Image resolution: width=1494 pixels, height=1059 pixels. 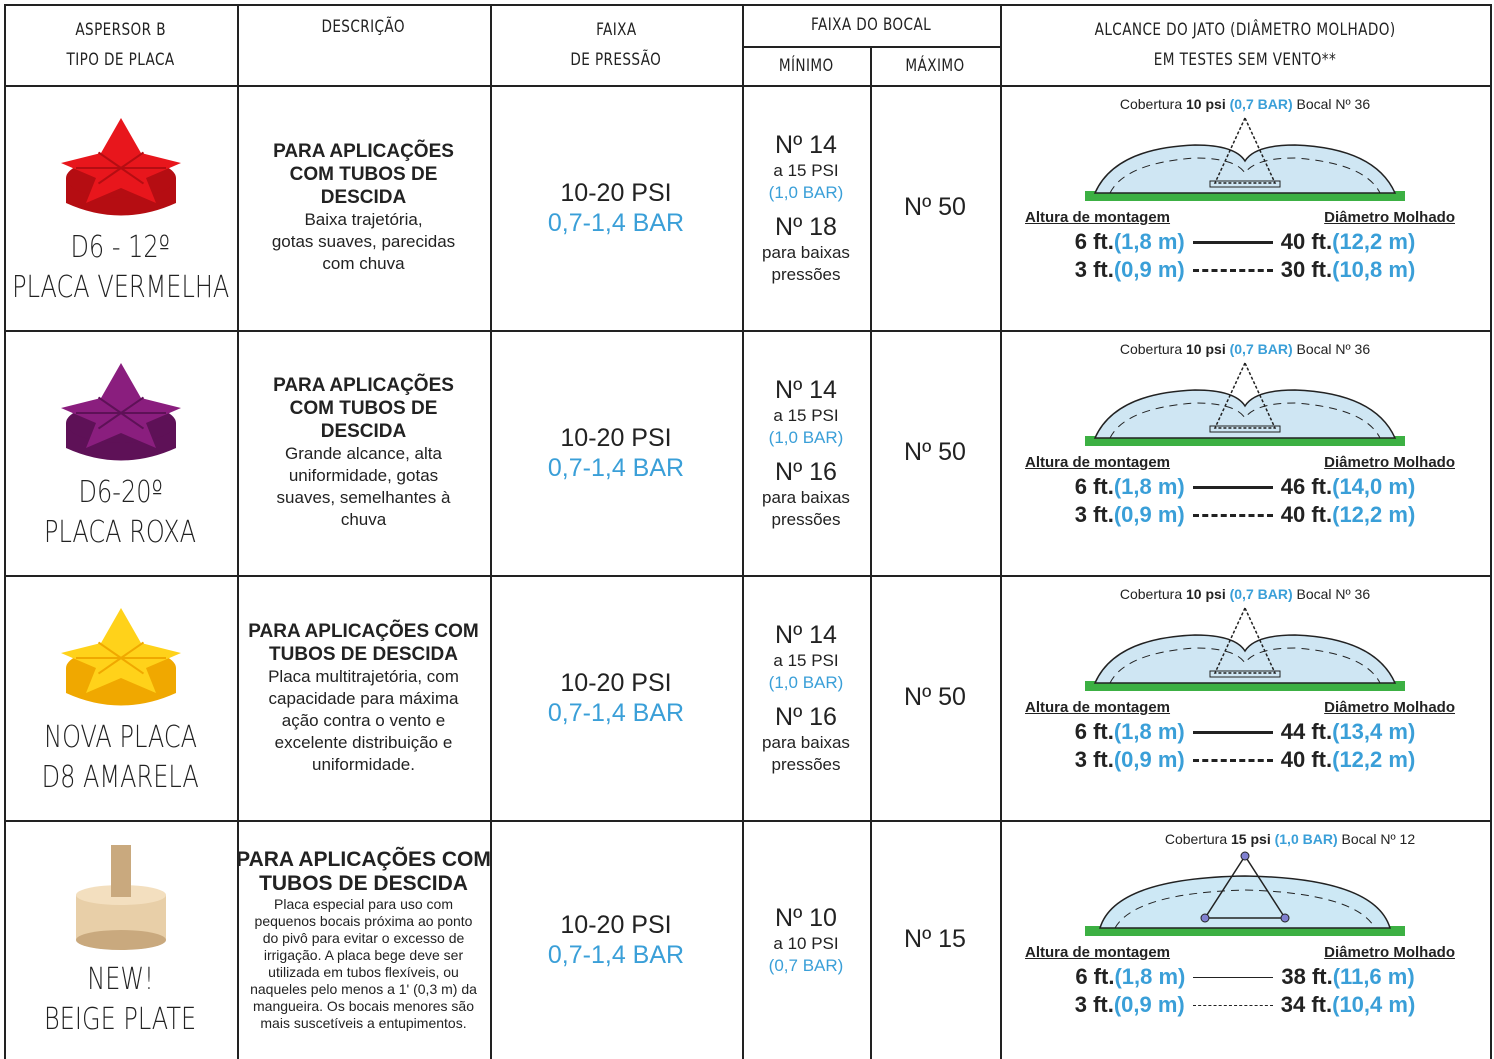 What do you see at coordinates (1245, 515) in the screenshot?
I see `height-row: 3 ft. (0,9 m) 40 ft. (12,2 m)` at bounding box center [1245, 515].